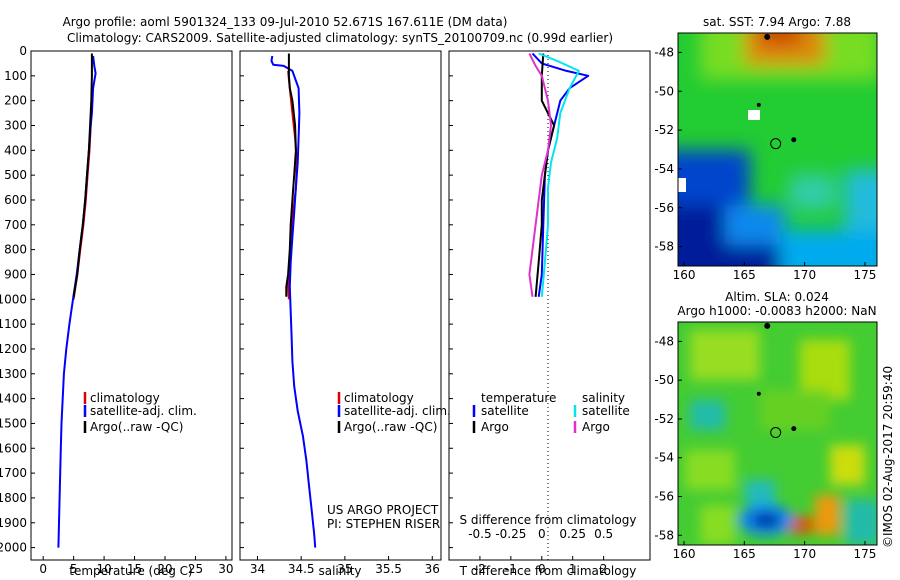 Image resolution: width=900 pixels, height=580 pixels. I want to click on depth-tick-label: 400, so click(15, 150).